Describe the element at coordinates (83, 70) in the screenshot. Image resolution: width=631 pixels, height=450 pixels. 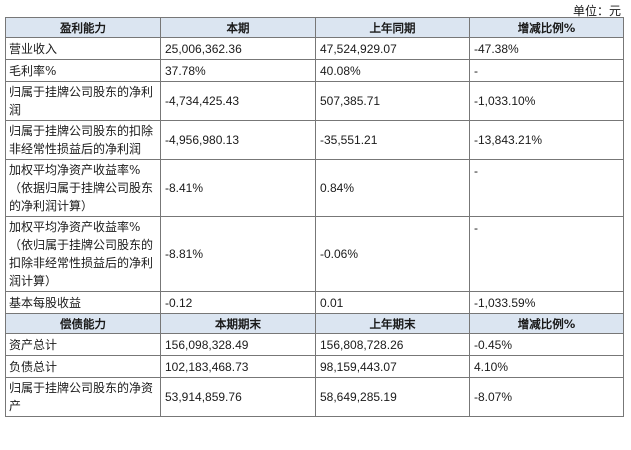
I see `row-label: 毛利率%` at that location.